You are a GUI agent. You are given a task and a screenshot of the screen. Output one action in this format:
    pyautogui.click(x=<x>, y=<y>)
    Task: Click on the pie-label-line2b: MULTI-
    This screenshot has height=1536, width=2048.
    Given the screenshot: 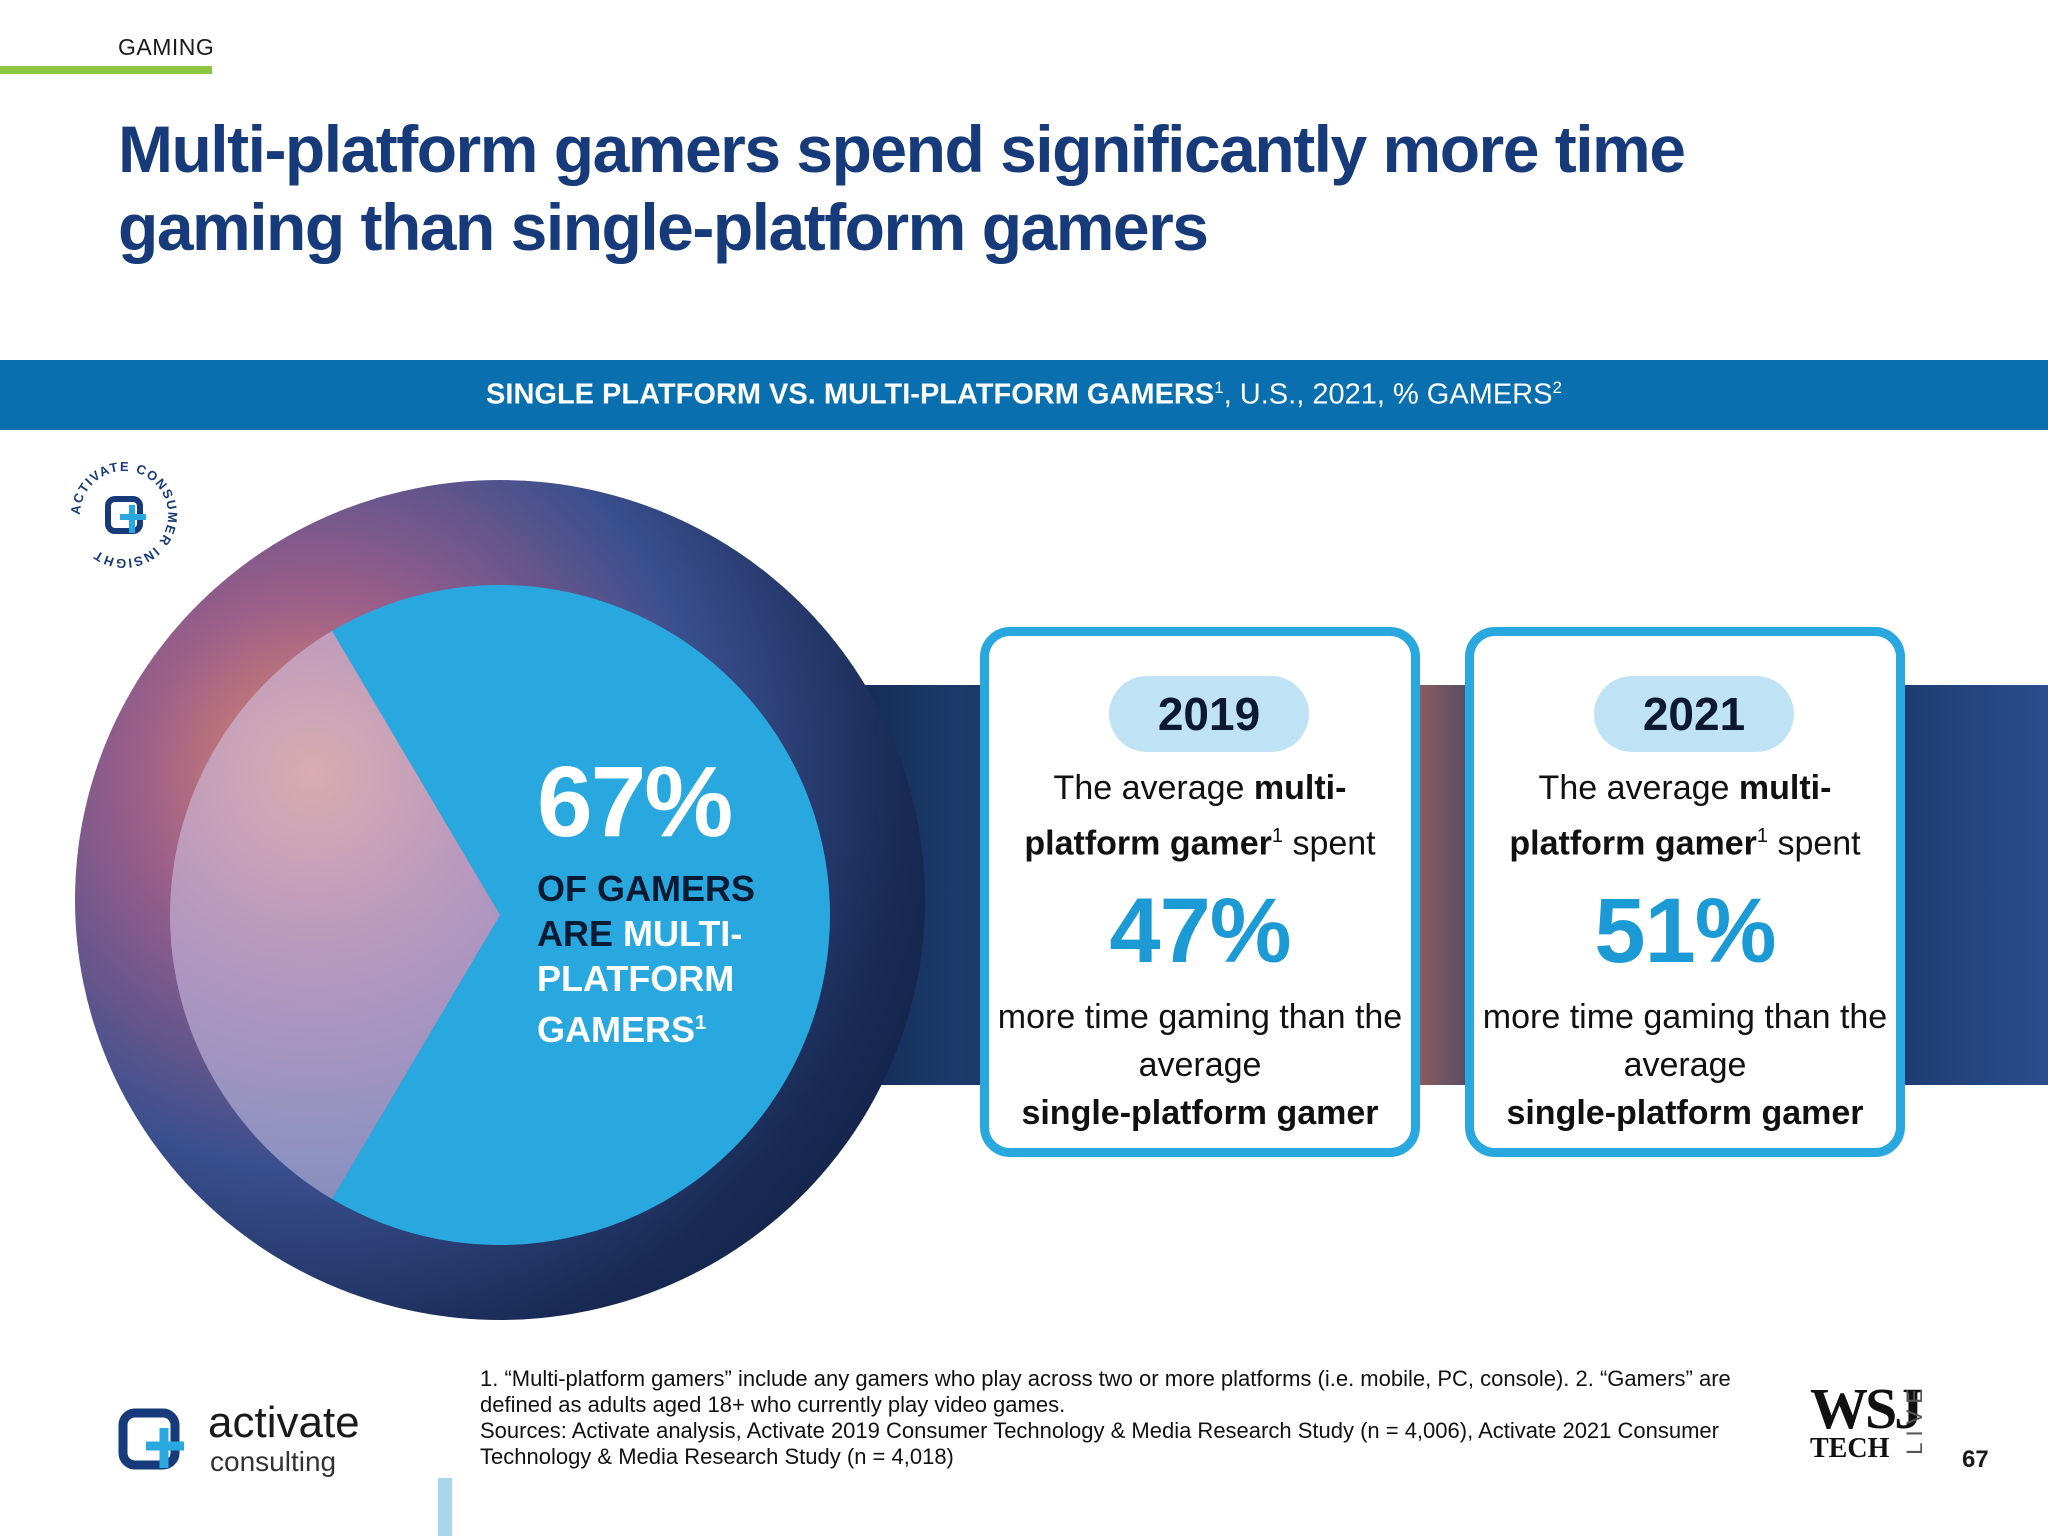 What is the action you would take?
    pyautogui.click(x=683, y=933)
    